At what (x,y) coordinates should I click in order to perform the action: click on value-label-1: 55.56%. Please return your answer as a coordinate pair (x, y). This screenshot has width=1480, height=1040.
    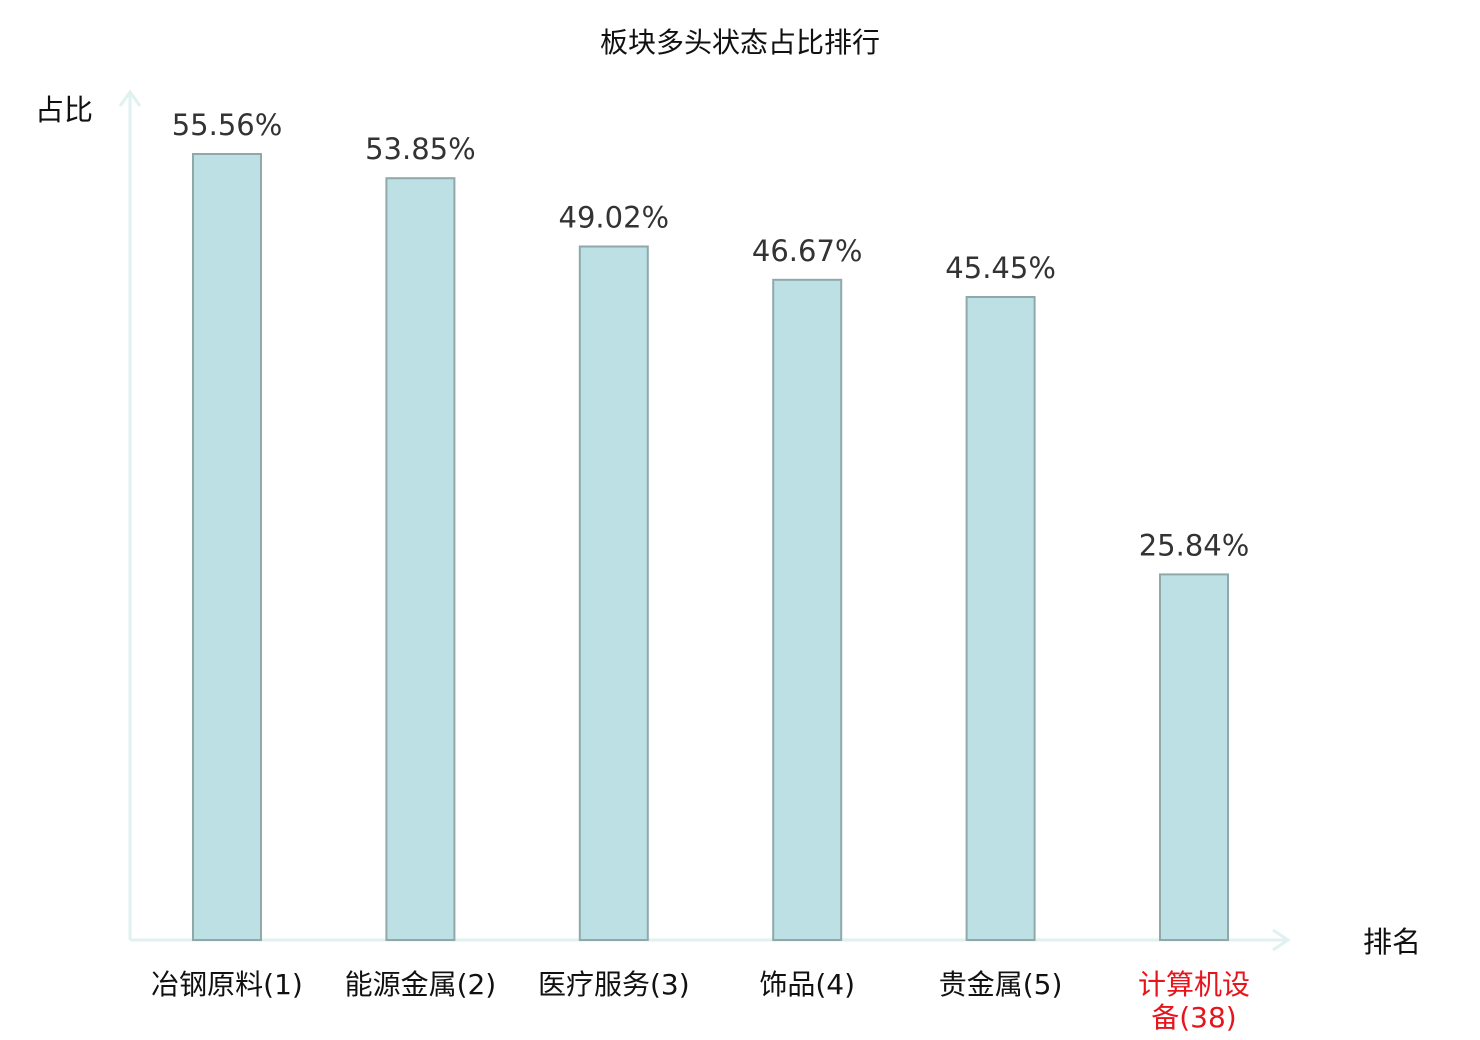
    Looking at the image, I should click on (227, 125).